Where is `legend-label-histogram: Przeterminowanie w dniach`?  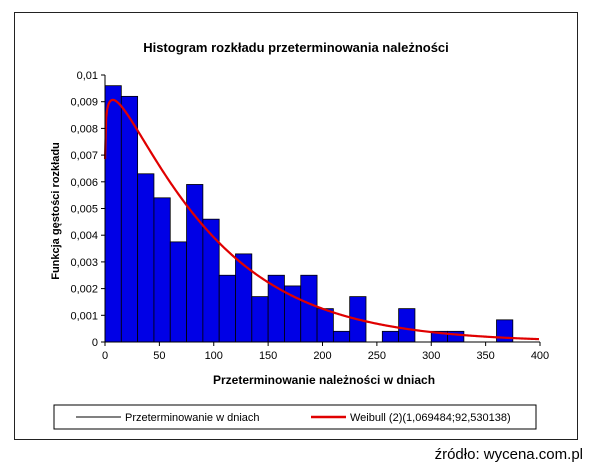 legend-label-histogram: Przeterminowanie w dniach is located at coordinates (192, 418).